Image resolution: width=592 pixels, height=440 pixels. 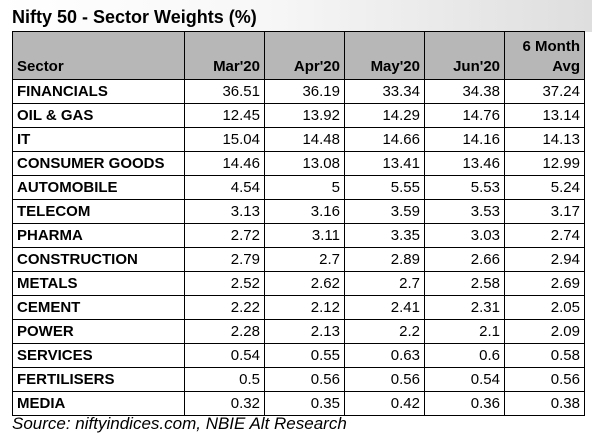 I want to click on sector-name-cell: FERTILISERS, so click(x=98, y=379).